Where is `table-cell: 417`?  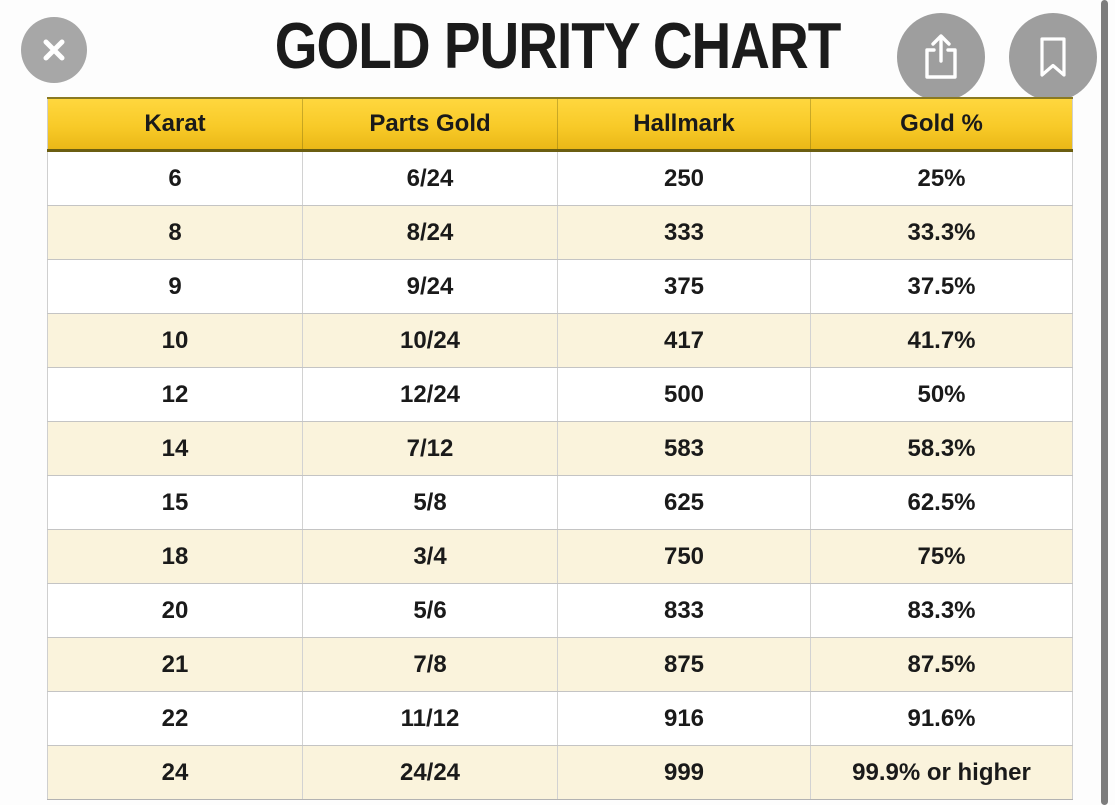 table-cell: 417 is located at coordinates (684, 340).